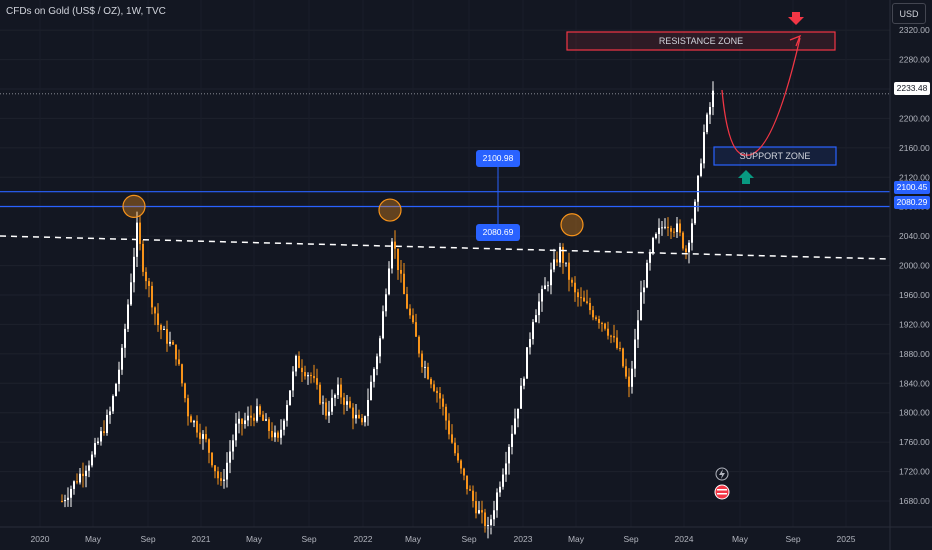  I want to click on time-tick-label: Sep, so click(792, 539).